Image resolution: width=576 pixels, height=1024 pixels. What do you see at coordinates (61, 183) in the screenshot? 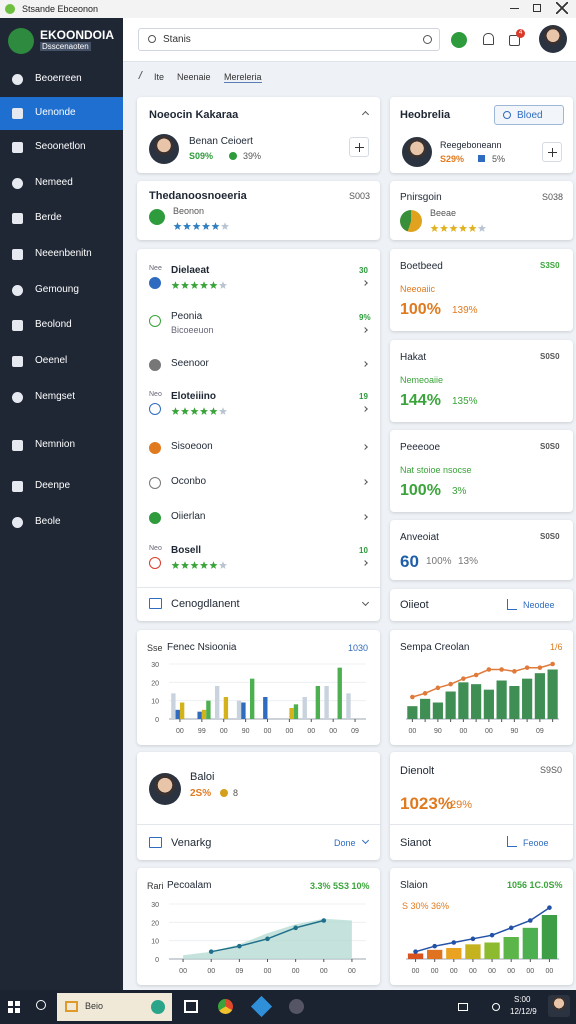
I see `nav-item: Nemeed` at bounding box center [61, 183].